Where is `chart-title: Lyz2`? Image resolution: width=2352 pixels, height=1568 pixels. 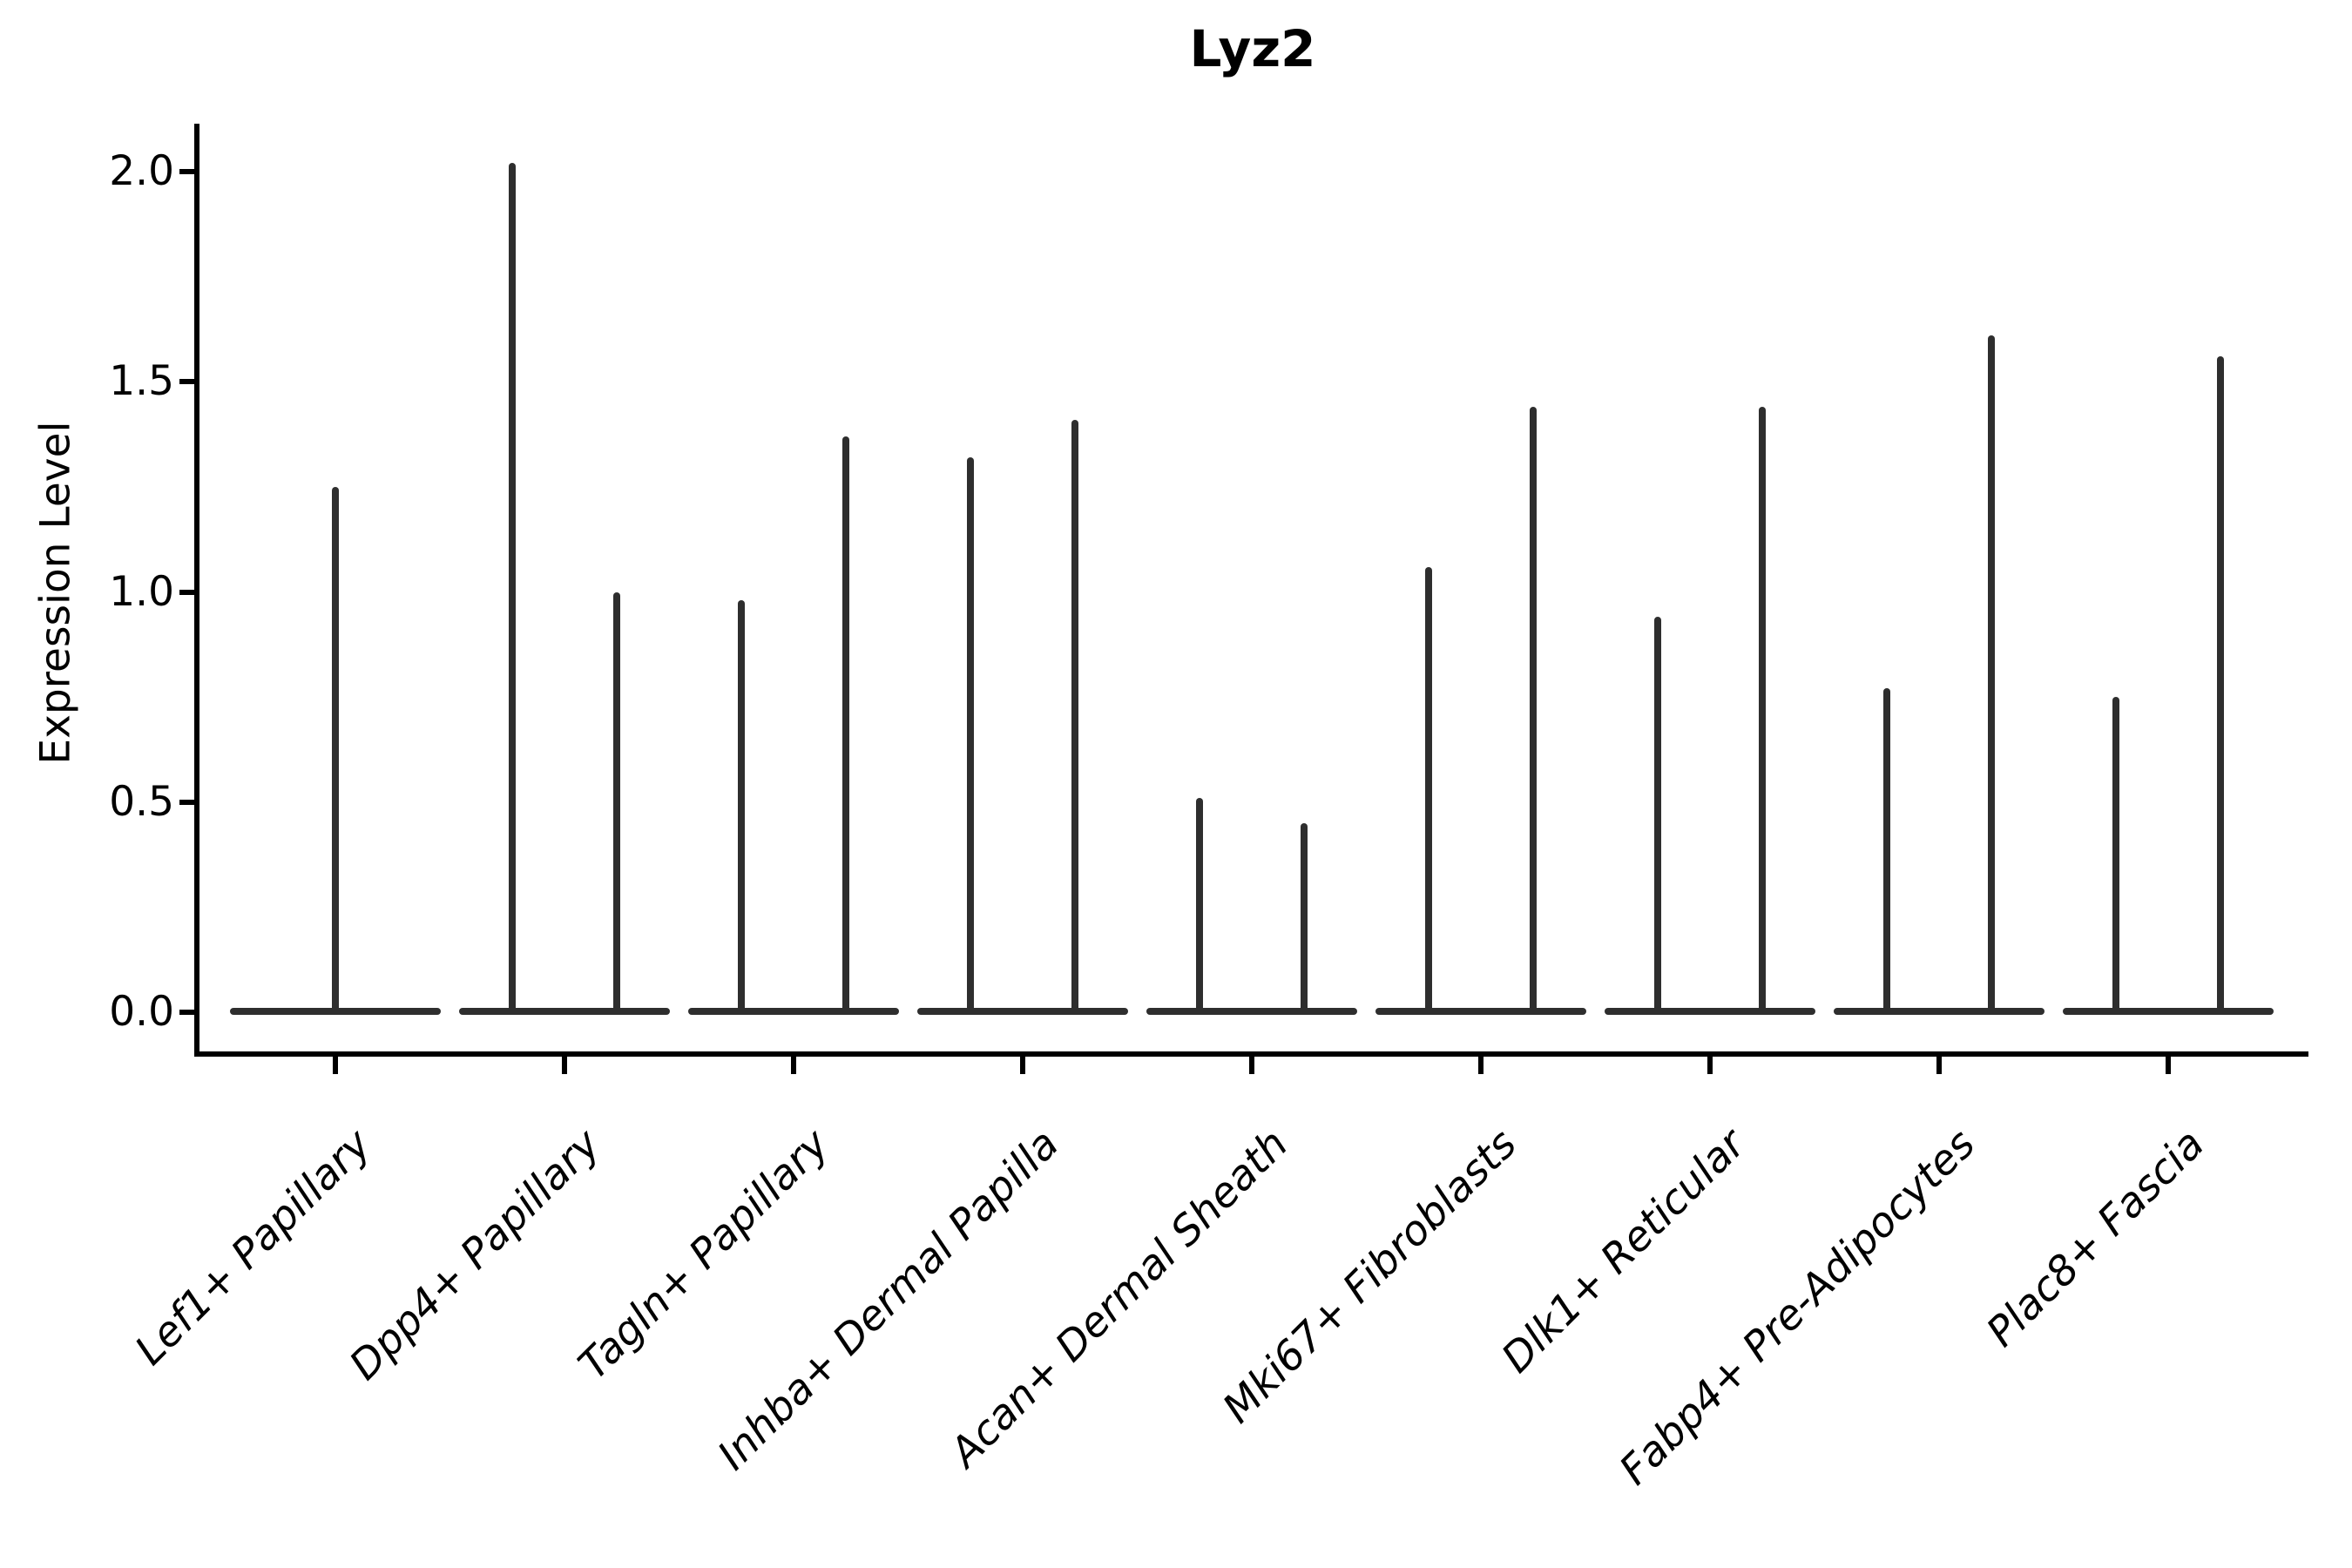 chart-title: Lyz2 is located at coordinates (1252, 48).